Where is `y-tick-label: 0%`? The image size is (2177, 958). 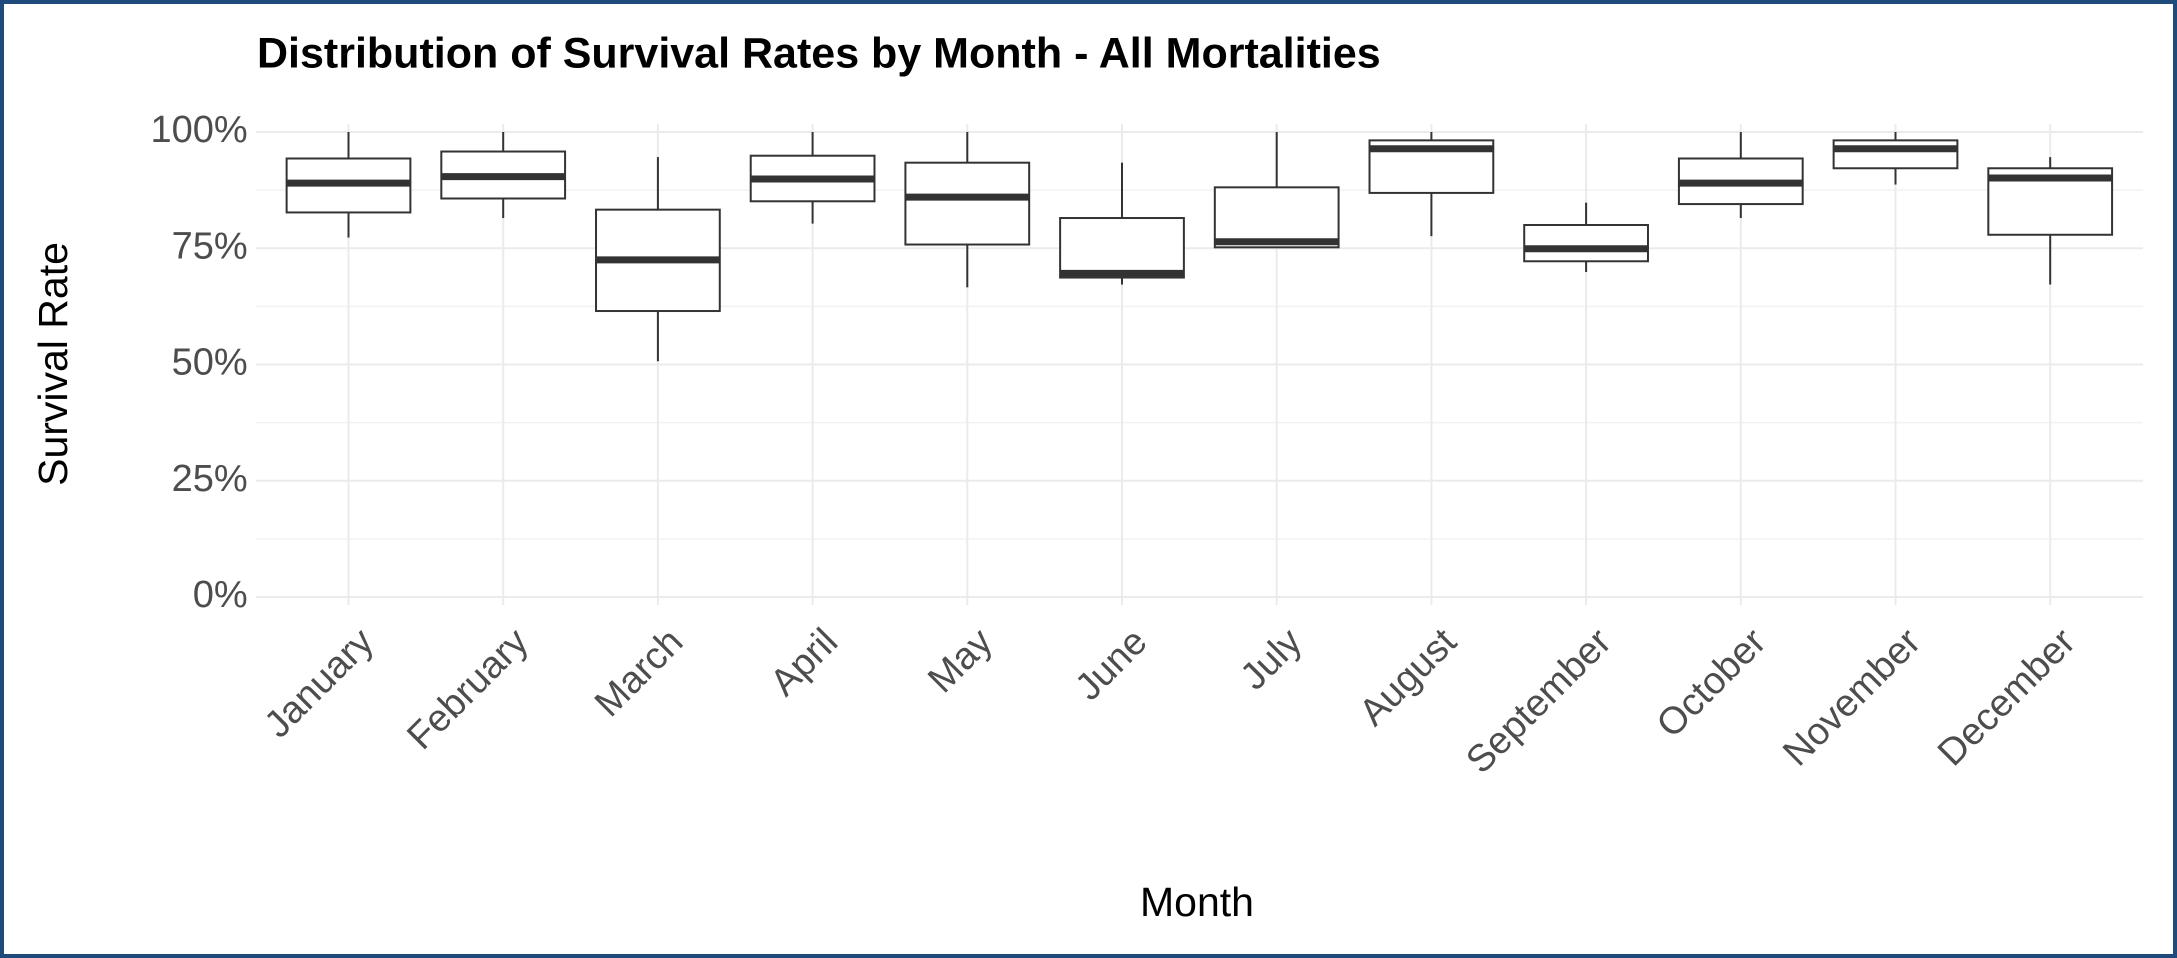
y-tick-label: 0% is located at coordinates (220, 595).